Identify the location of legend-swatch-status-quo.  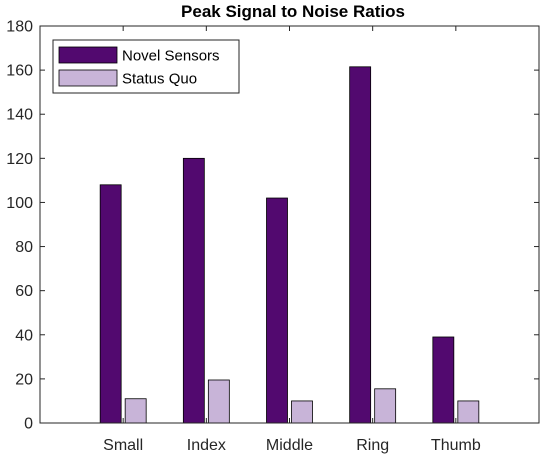
(88, 78).